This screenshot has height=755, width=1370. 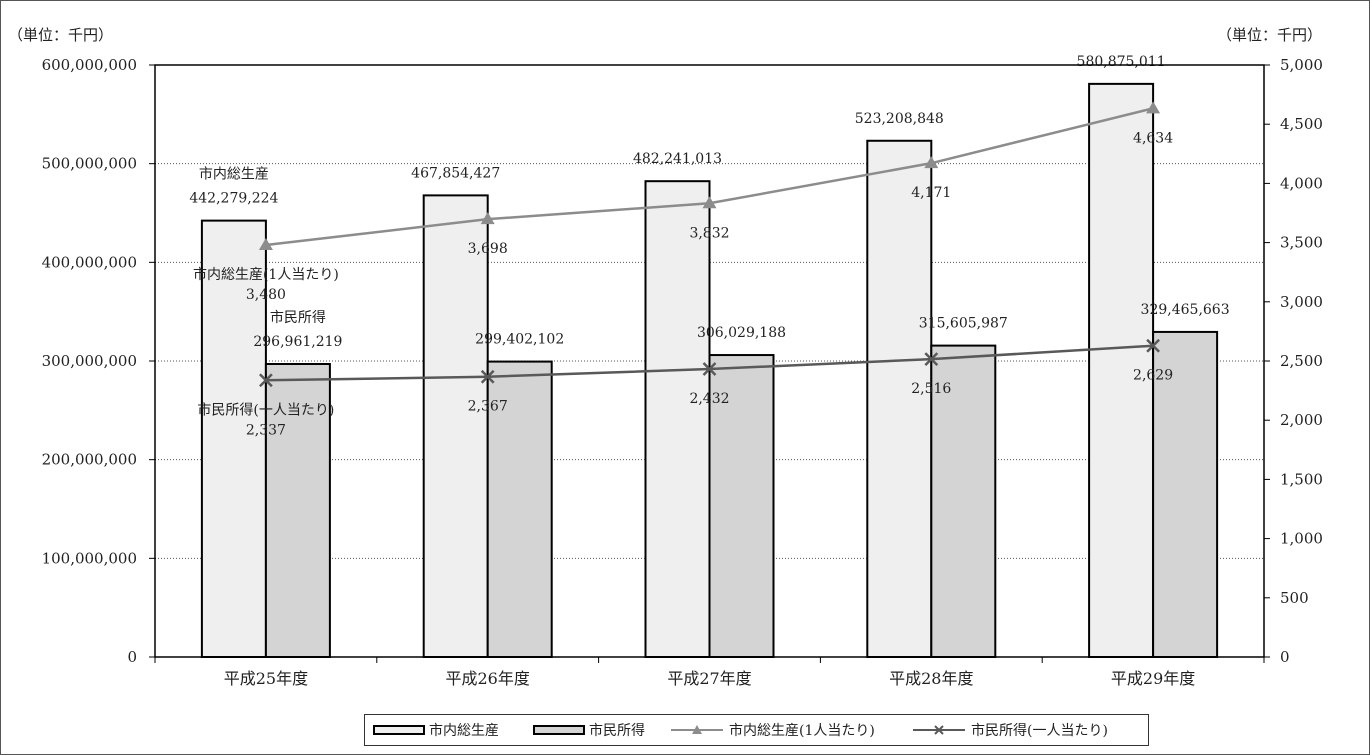 I want to click on left-axis-tick-label: 300,000,000, so click(x=89, y=361).